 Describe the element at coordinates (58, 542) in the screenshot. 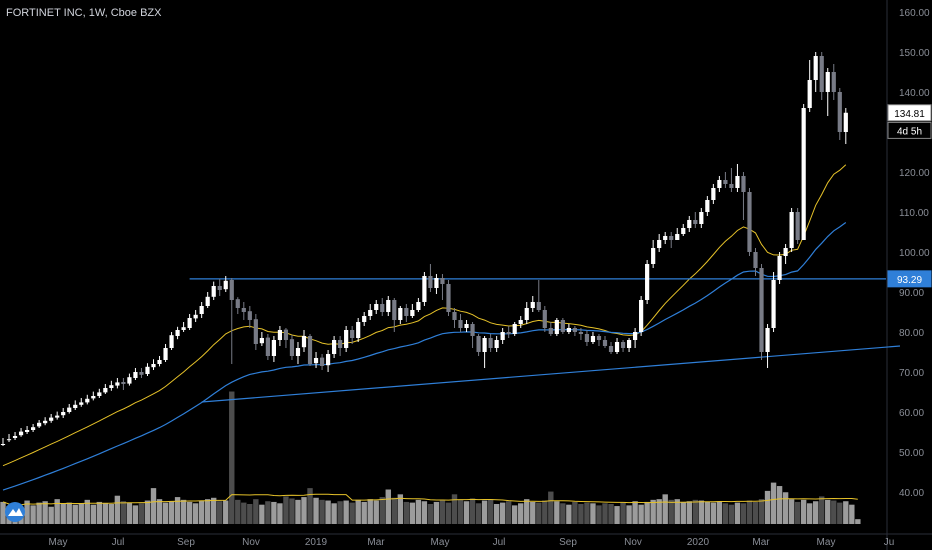

I see `time-tick-label: May` at that location.